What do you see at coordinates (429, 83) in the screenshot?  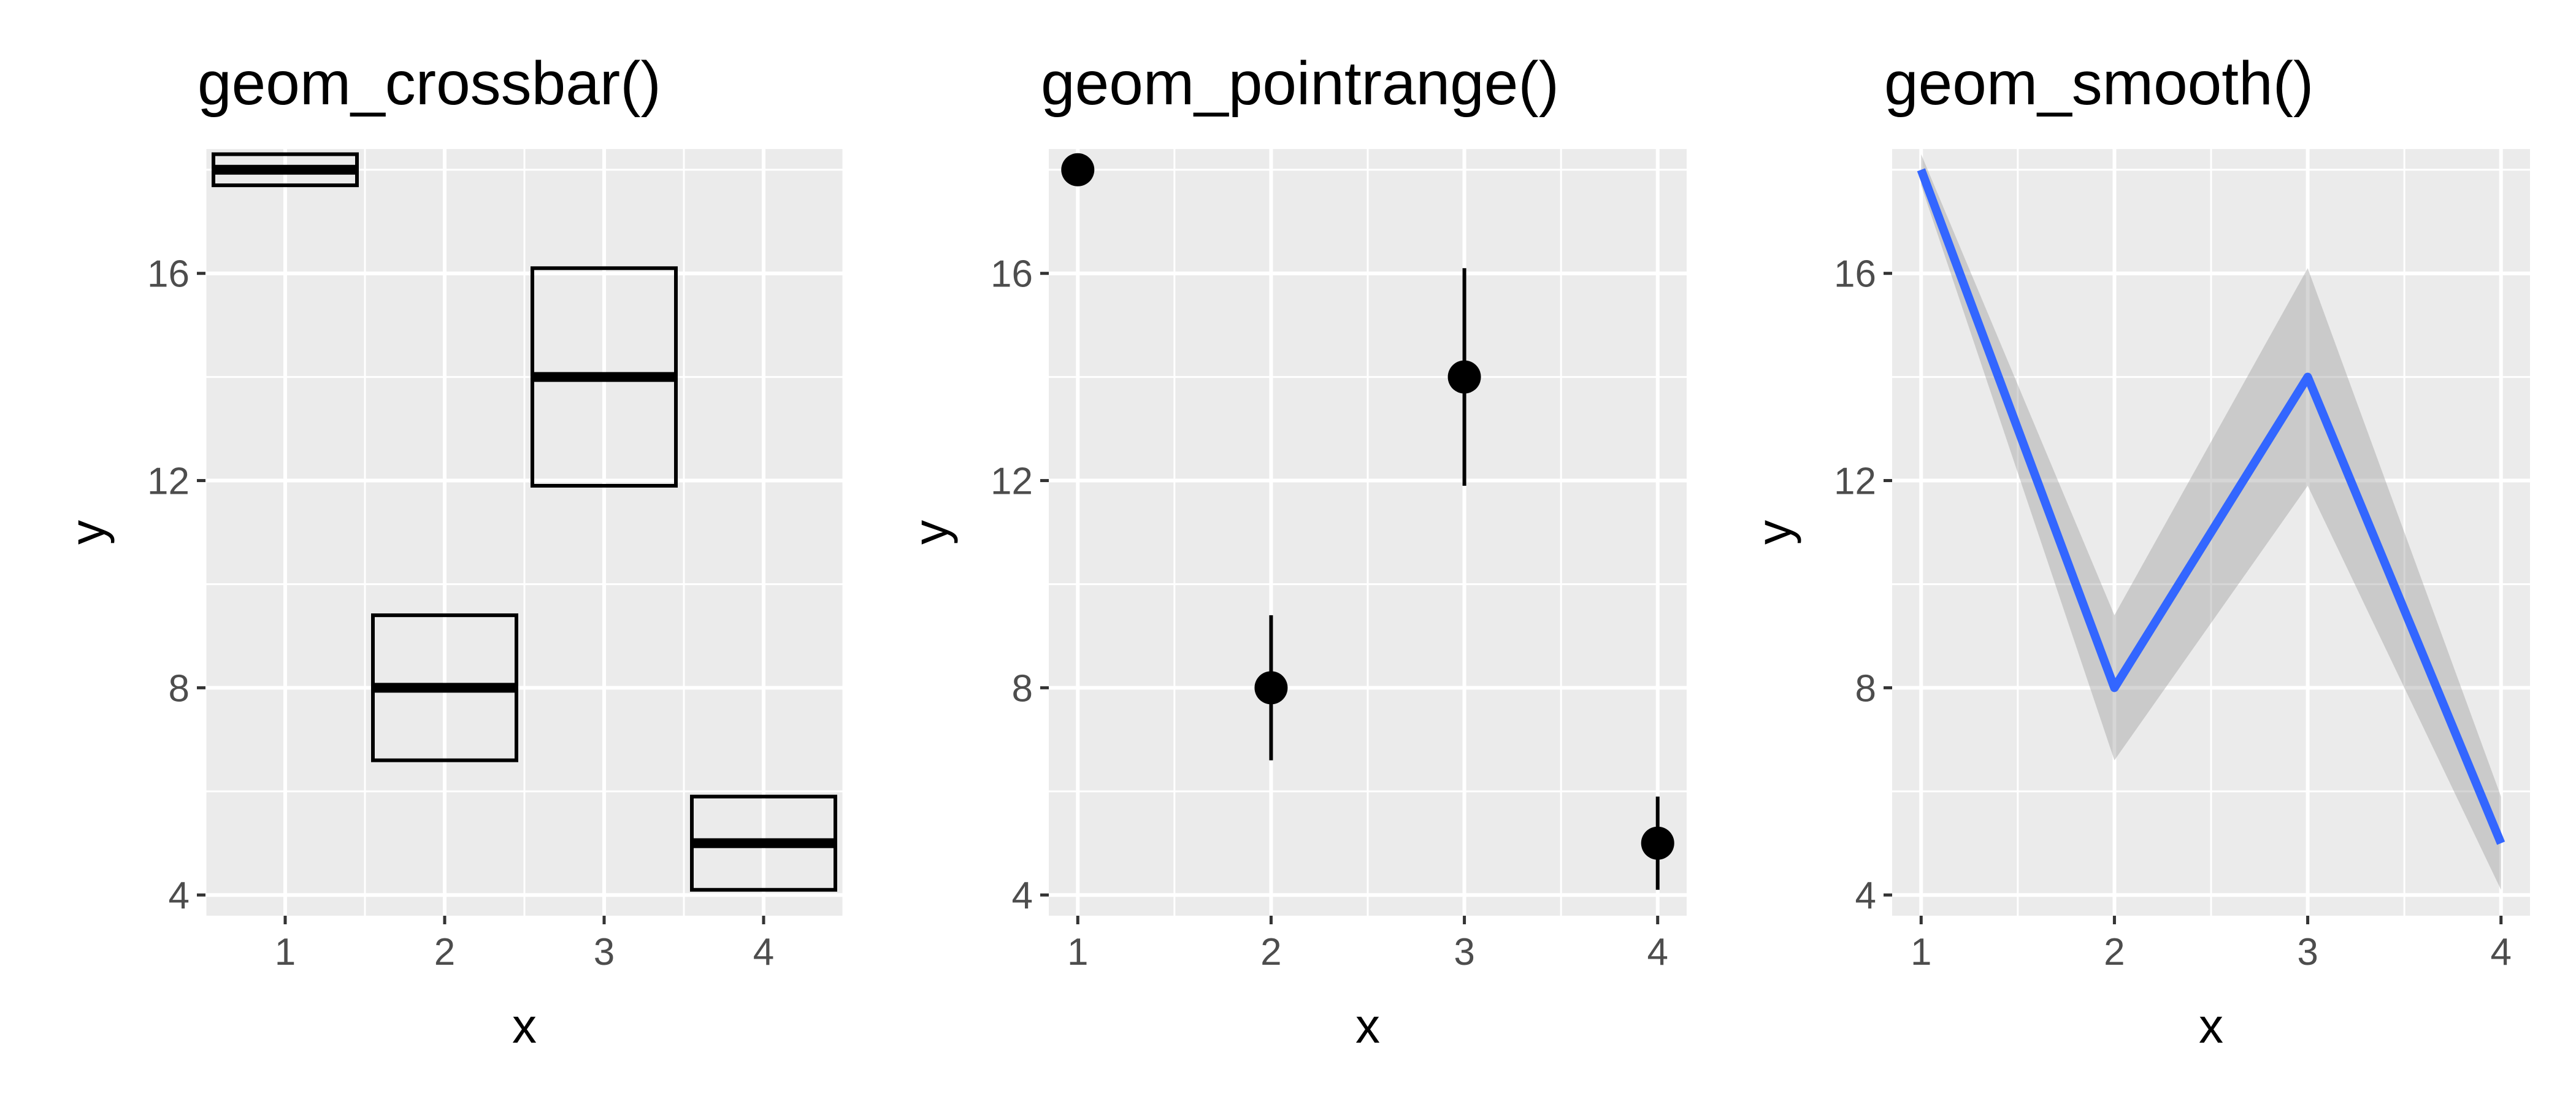 I see `panel-title: geom_crossbar()` at bounding box center [429, 83].